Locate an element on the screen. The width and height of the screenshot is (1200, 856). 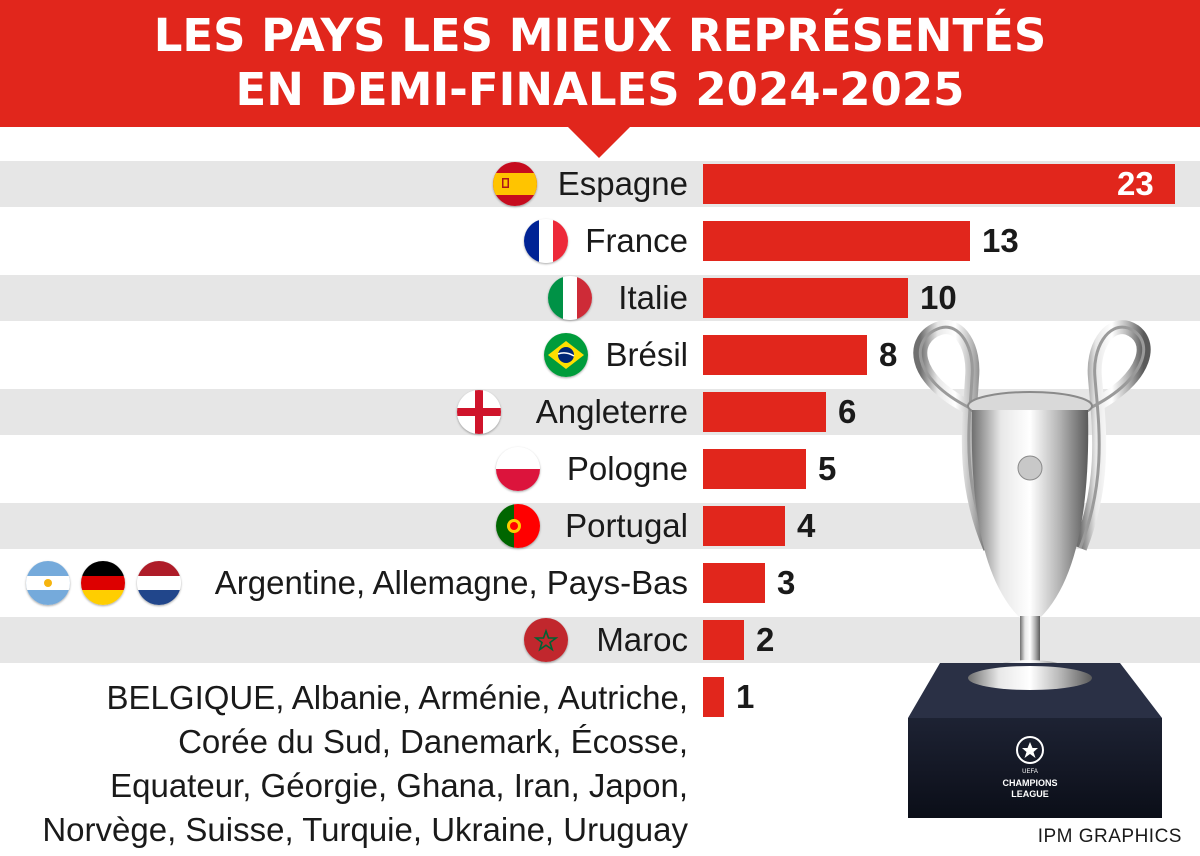
spain-flag-icon is located at coordinates (515, 184).